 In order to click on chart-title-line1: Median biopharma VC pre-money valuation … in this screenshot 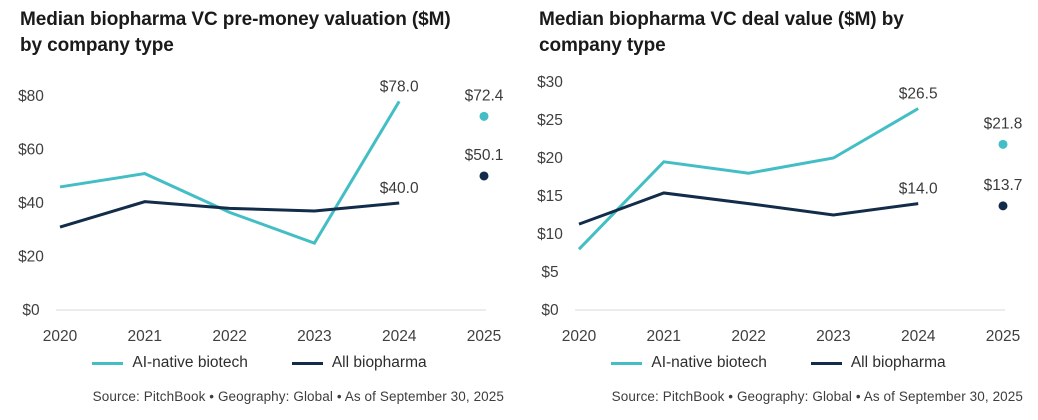, I will do `click(235, 19)`.